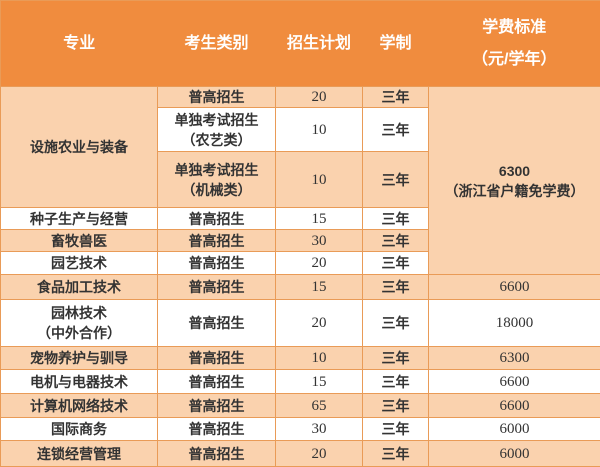 The width and height of the screenshot is (600, 467). I want to click on cell-major: 计算机网络技术, so click(79, 405).